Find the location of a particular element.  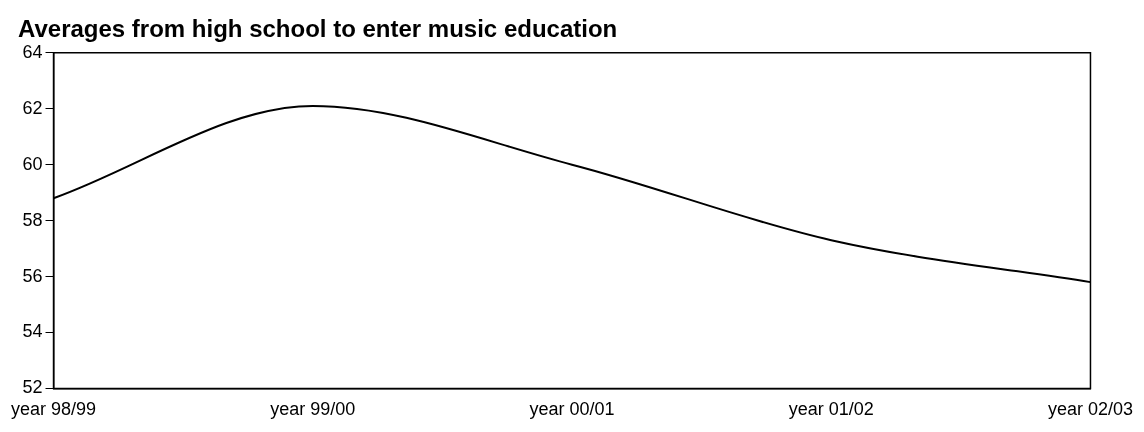

x-tick-label: year 01/02 is located at coordinates (831, 409).